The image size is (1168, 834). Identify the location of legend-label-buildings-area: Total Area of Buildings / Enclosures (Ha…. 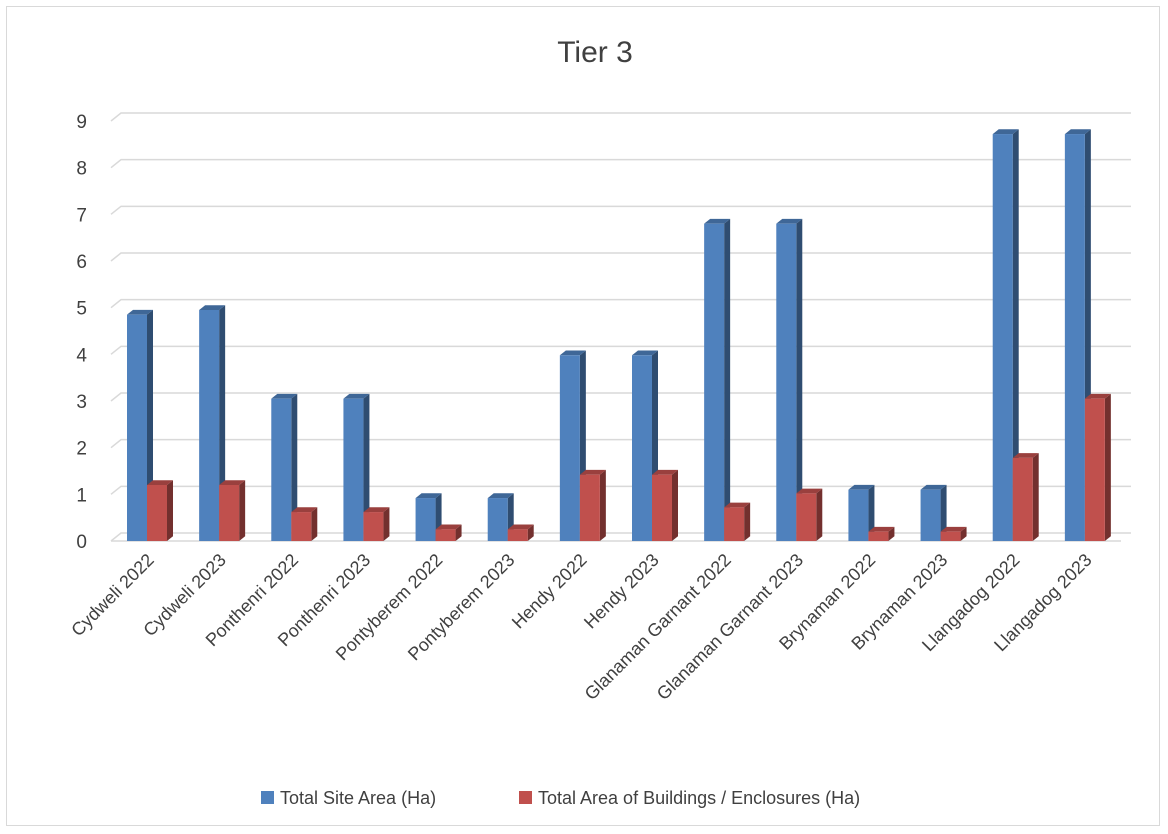
(699, 798).